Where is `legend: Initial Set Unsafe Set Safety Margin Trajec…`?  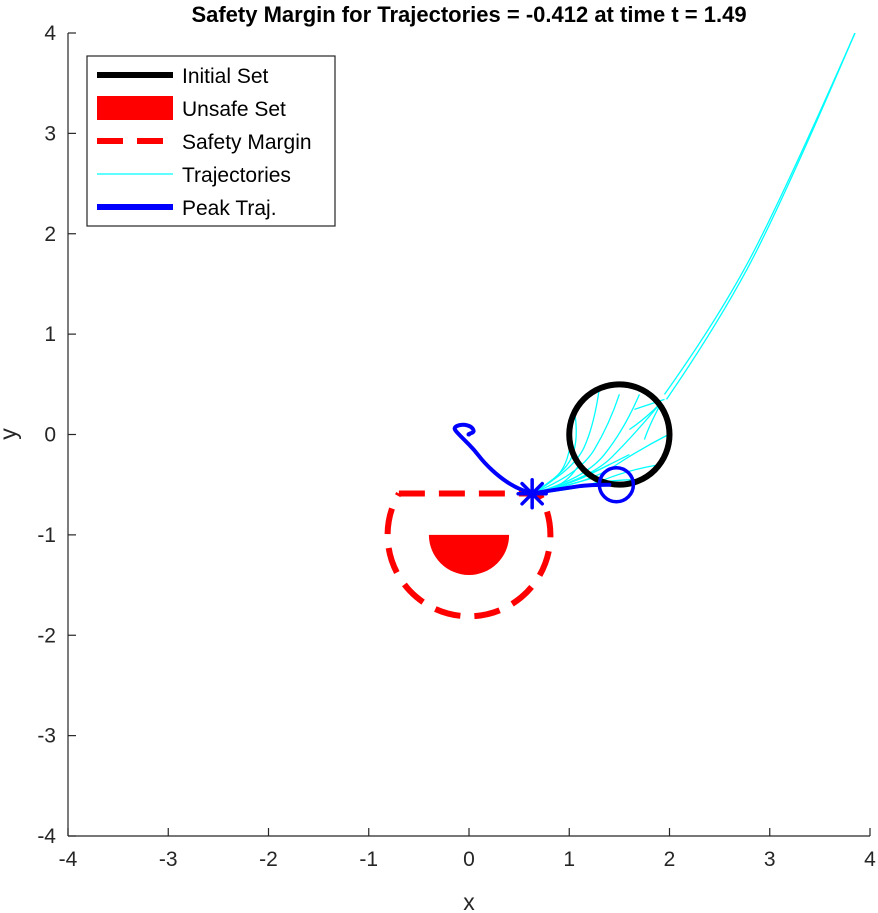
legend: Initial Set Unsafe Set Safety Margin Trajec… is located at coordinates (211, 141).